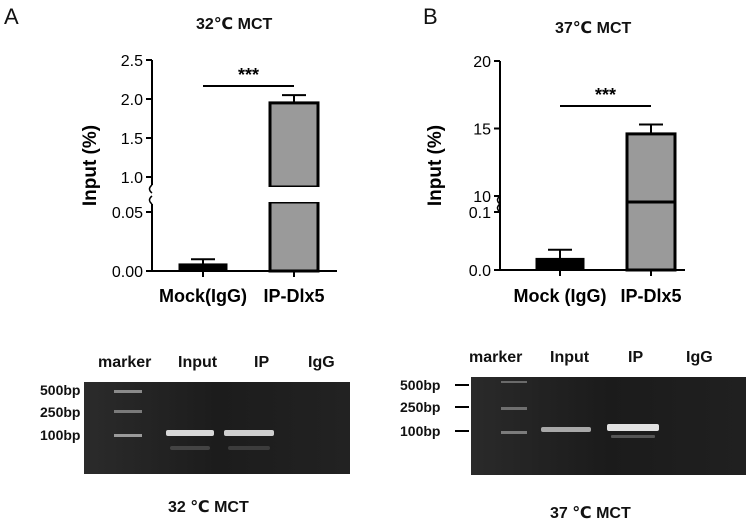  What do you see at coordinates (60, 435) in the screenshot?
I see `gel-a-marker-100: 100bp` at bounding box center [60, 435].